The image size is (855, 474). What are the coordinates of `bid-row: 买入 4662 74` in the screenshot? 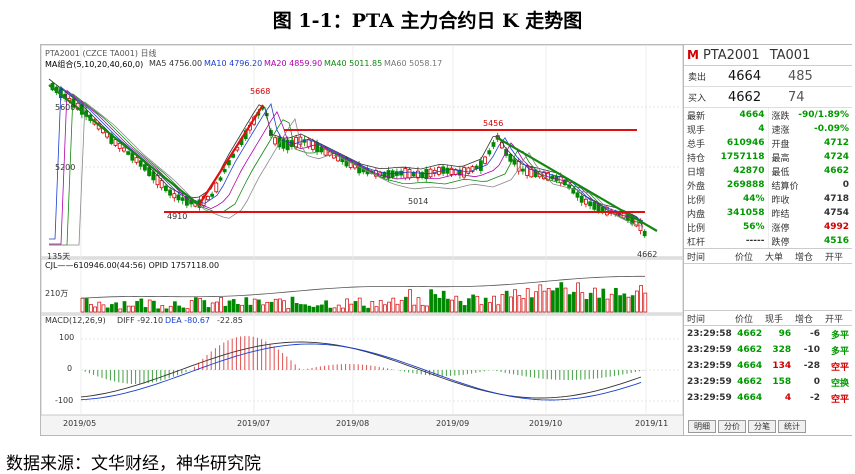 It's located at (768, 97).